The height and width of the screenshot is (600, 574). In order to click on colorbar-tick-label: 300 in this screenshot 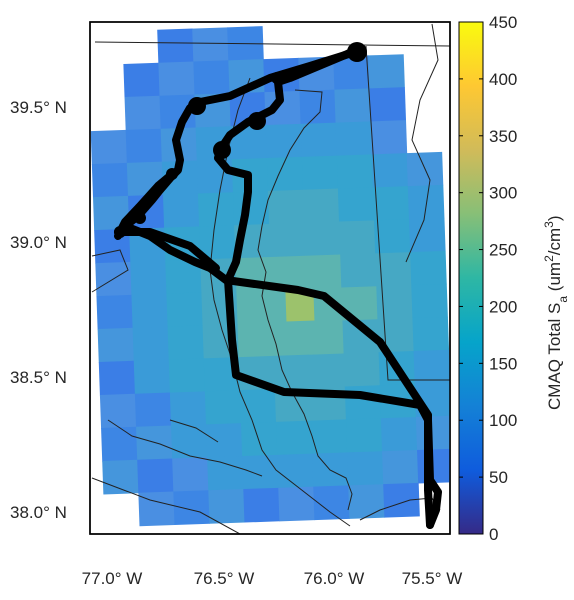, I will do `click(503, 193)`.